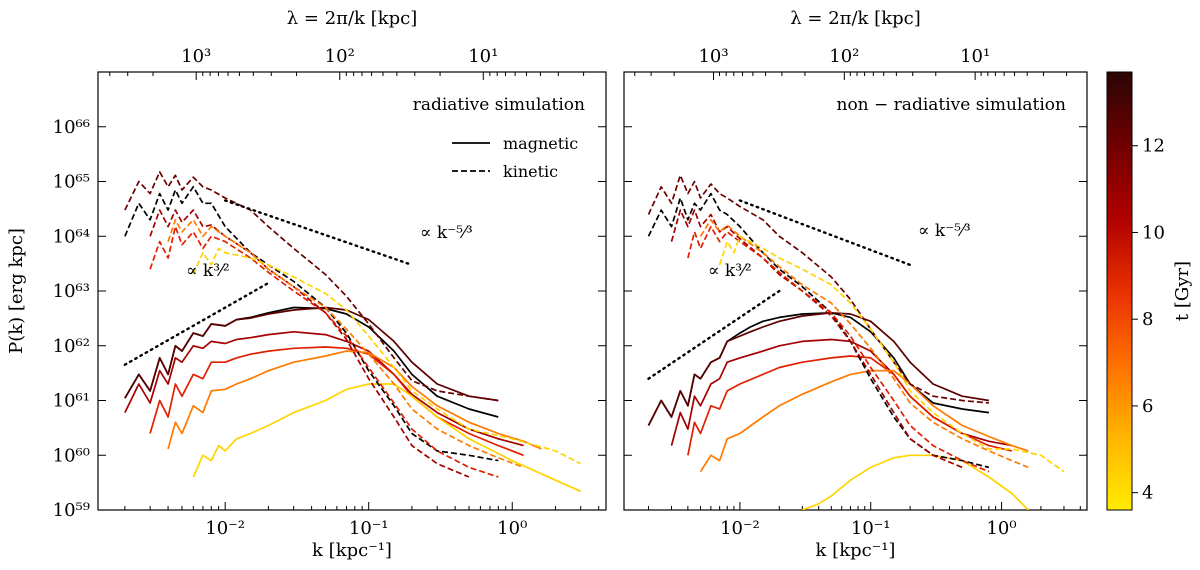 This screenshot has height=570, width=1200. Describe the element at coordinates (71, 510) in the screenshot. I see `y-tick-label: 10⁵⁹` at that location.